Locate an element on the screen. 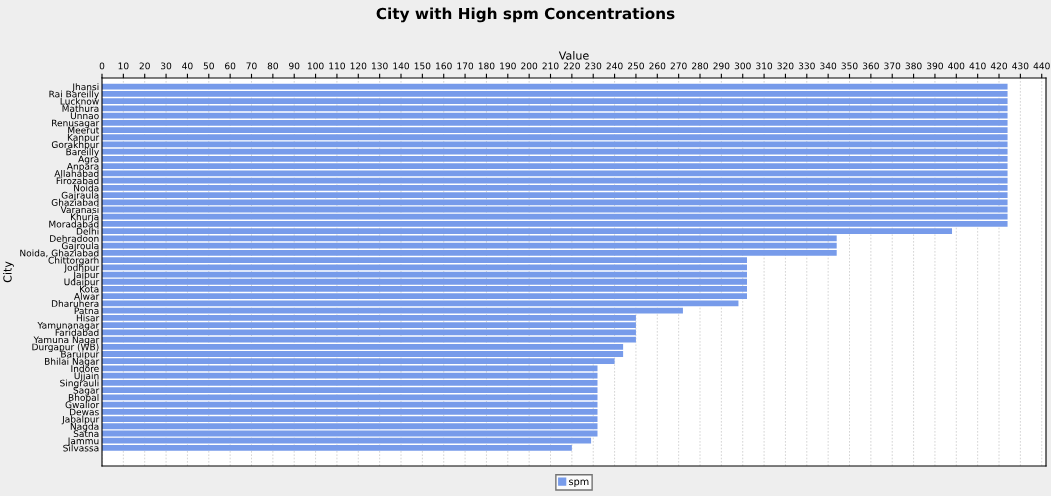  y-tick-label: Indore is located at coordinates (85, 369).